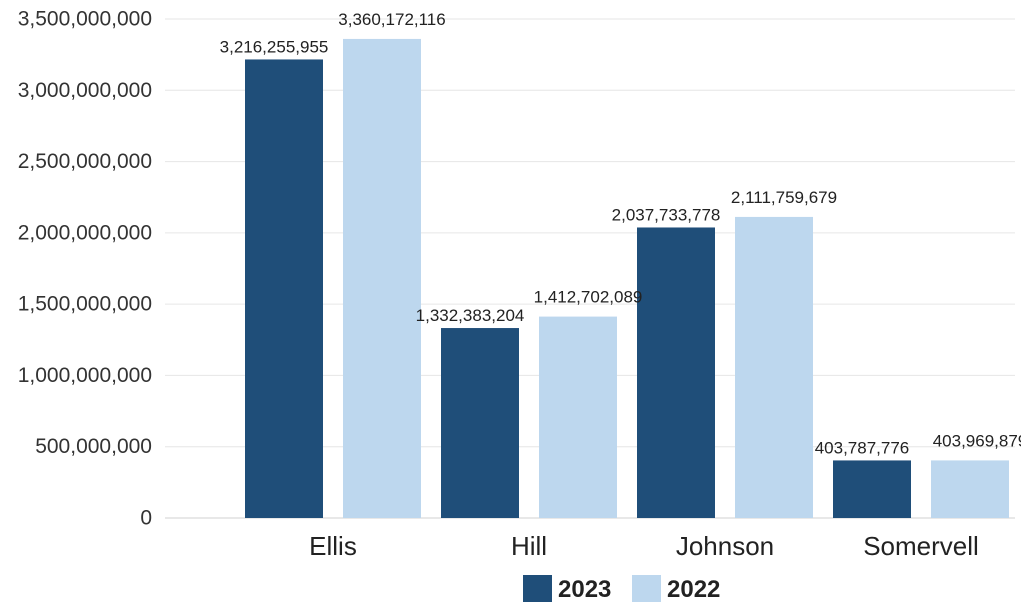  What do you see at coordinates (93, 446) in the screenshot?
I see `y-tick-label: 500,000,000` at bounding box center [93, 446].